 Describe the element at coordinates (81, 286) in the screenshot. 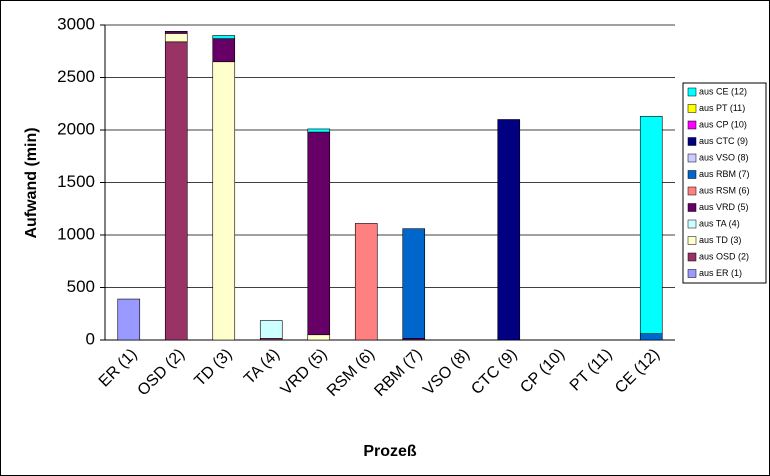

I see `y-tick-label: 500` at that location.